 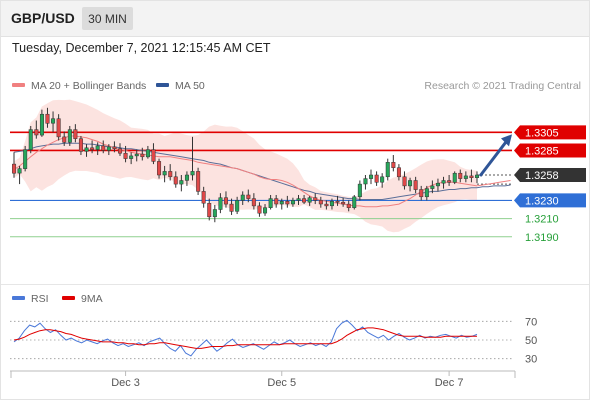 I want to click on timeframe-button: 30 MIN, so click(x=107, y=18).